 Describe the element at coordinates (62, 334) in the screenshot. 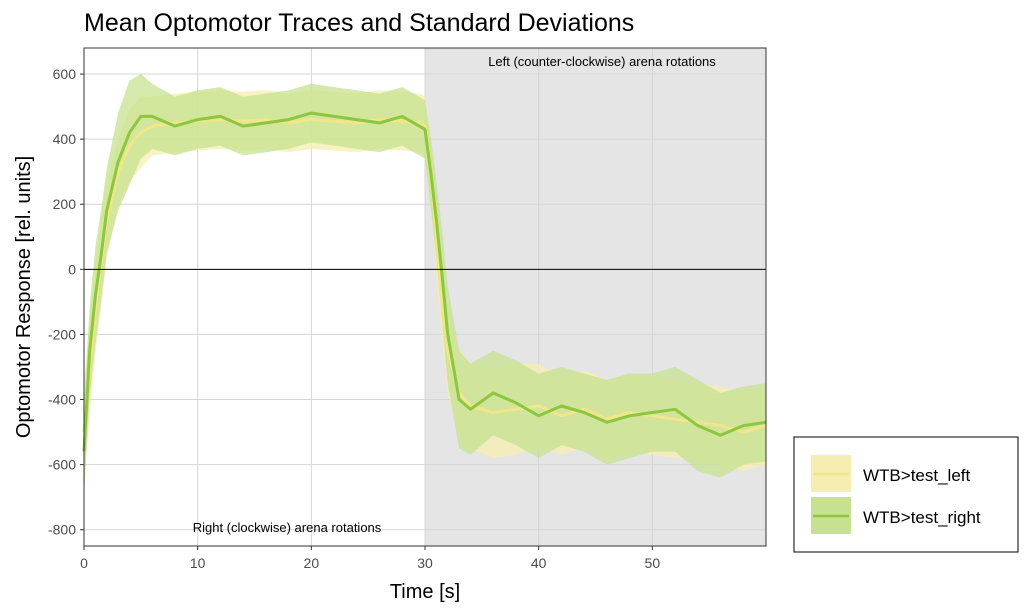

I see `y-tick-label: -200` at that location.